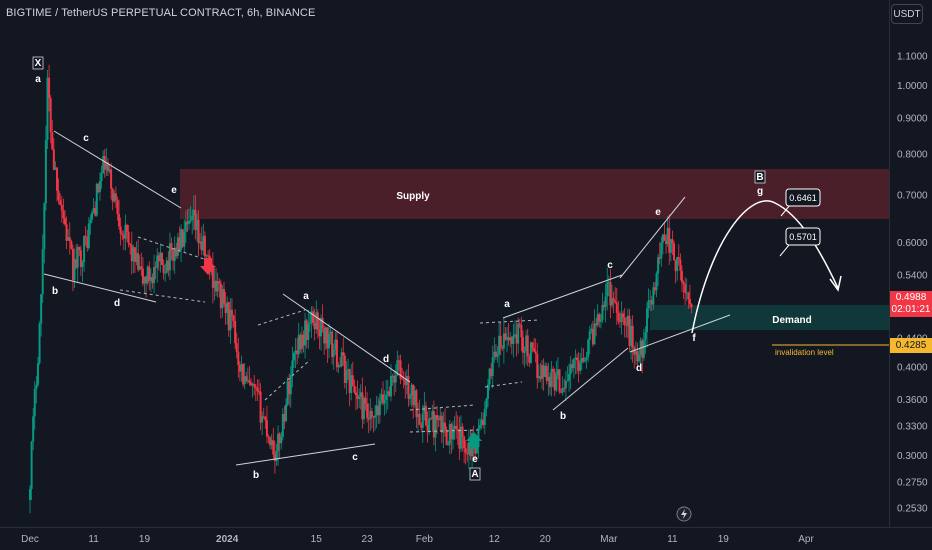  Describe the element at coordinates (684, 514) in the screenshot. I see `bolt-icon-glyph` at that location.